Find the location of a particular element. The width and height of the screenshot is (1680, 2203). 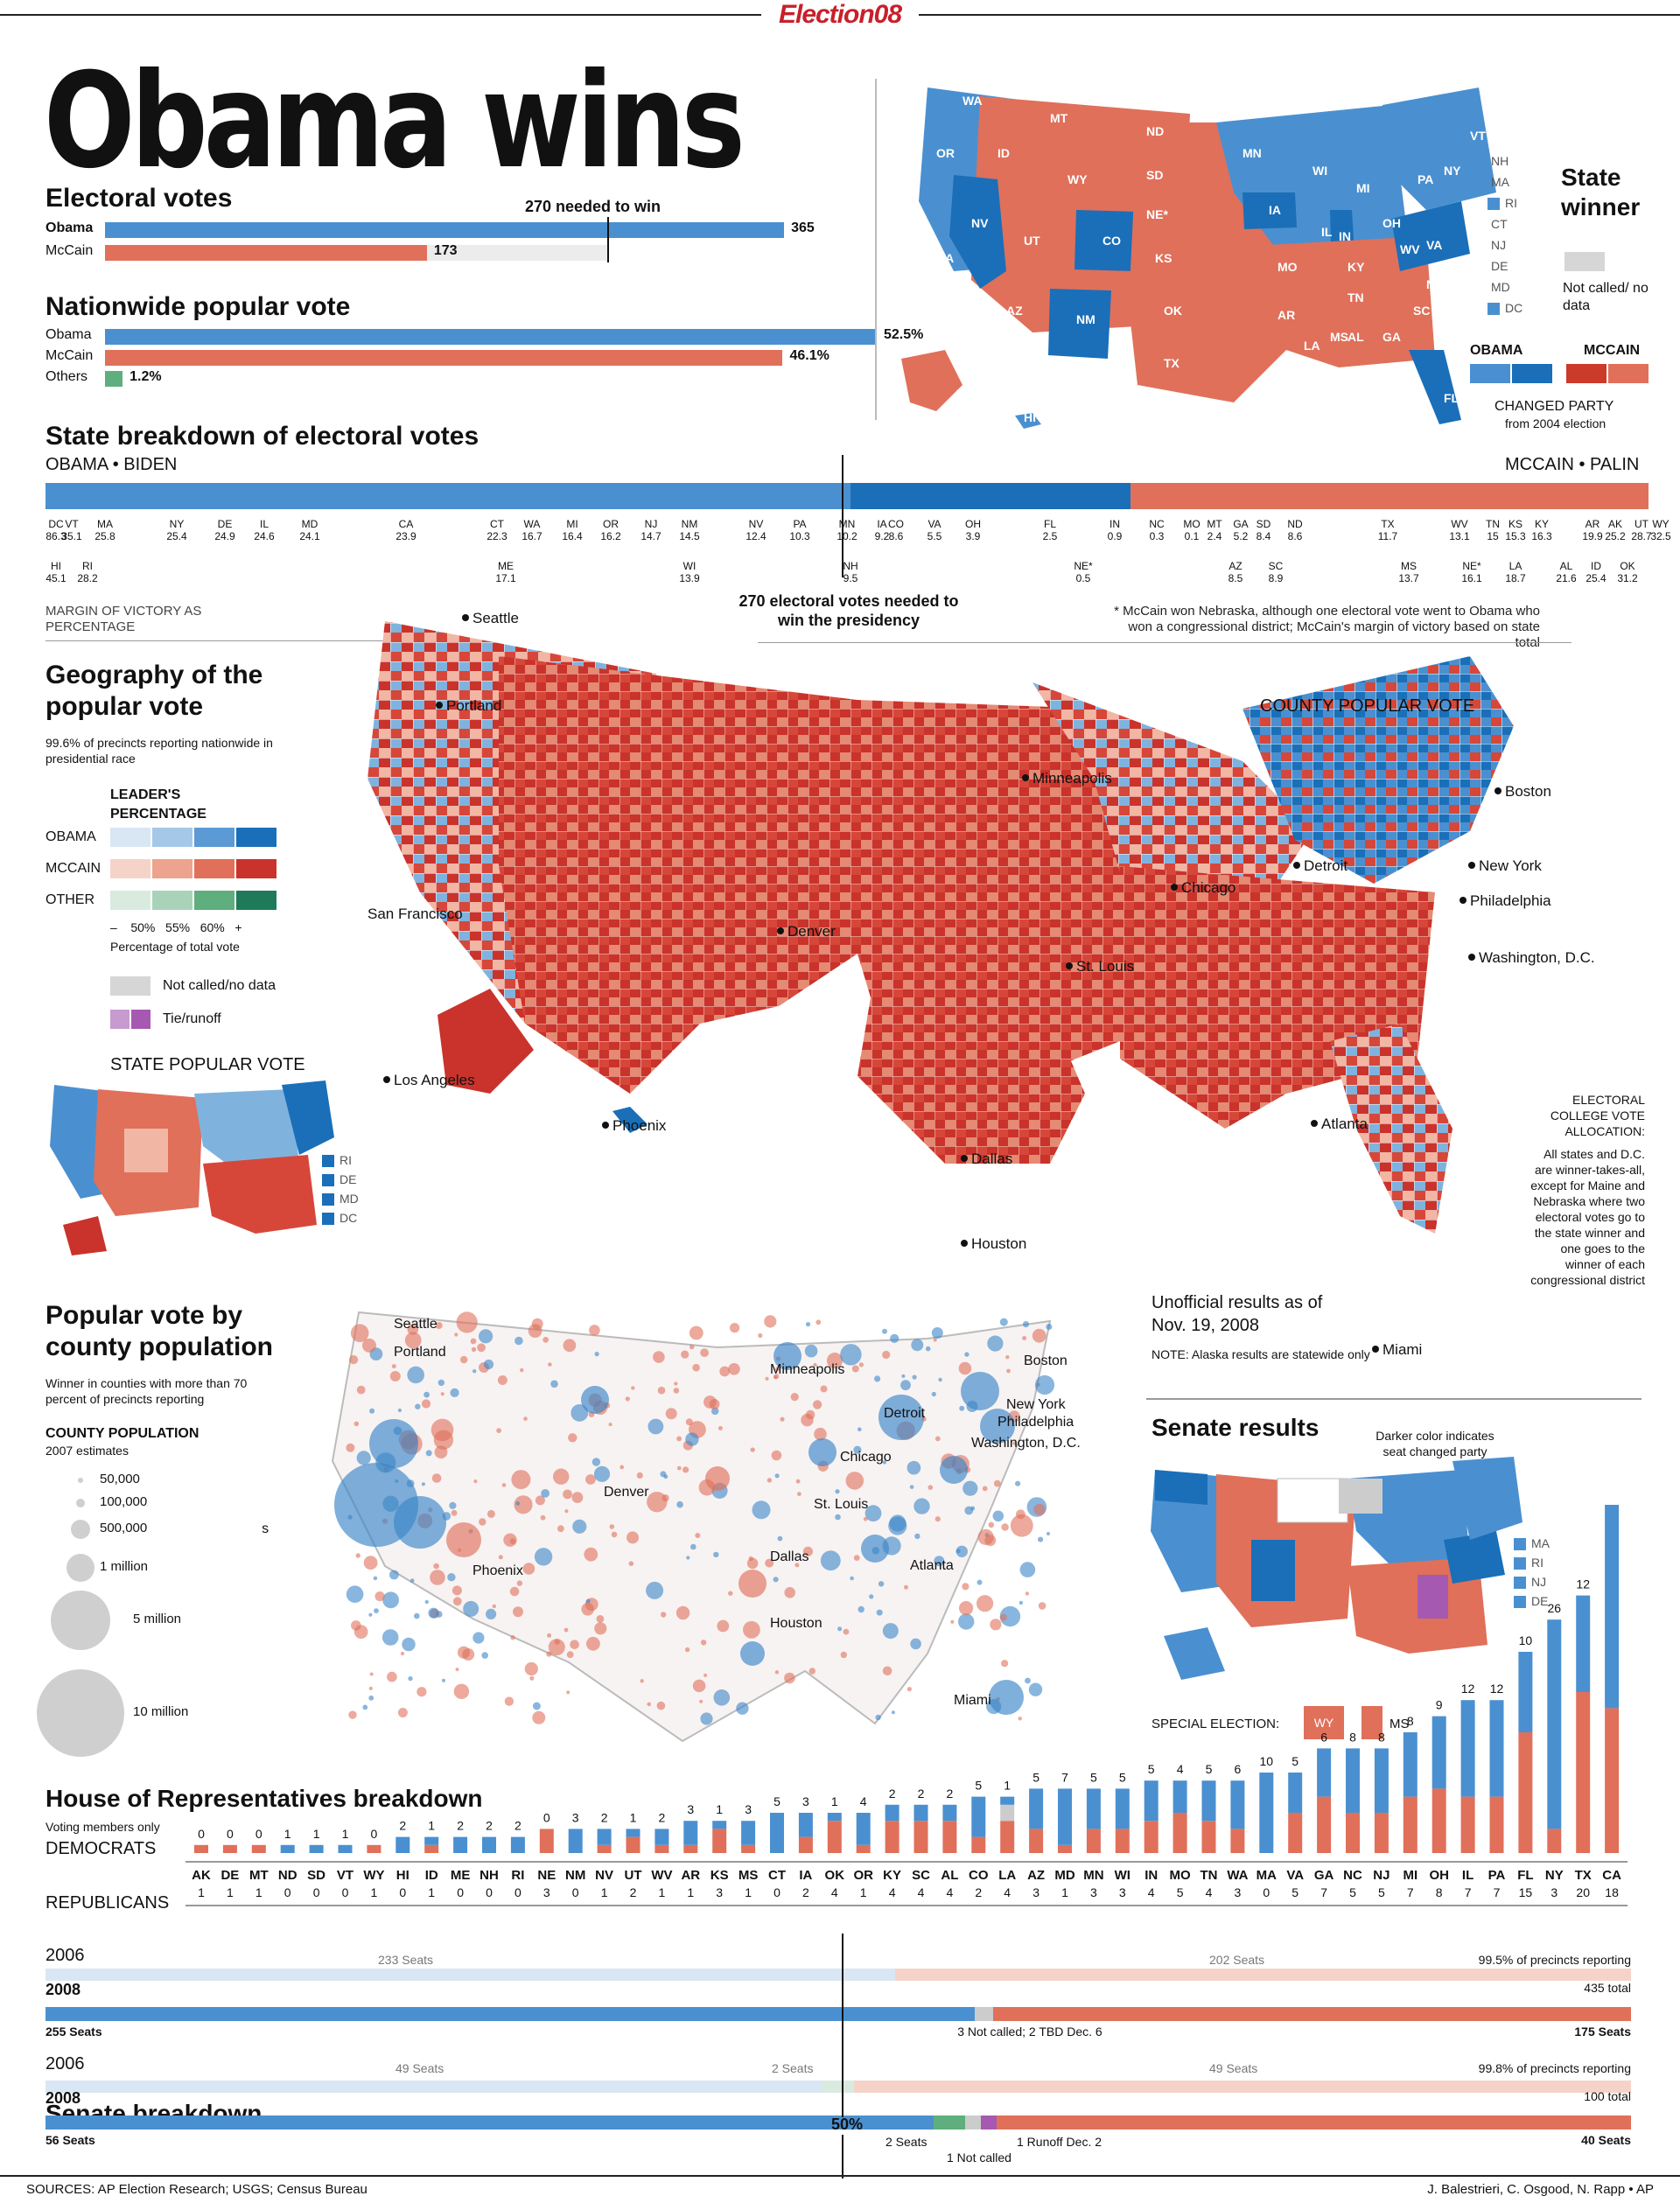

breakdown-title: State breakdown of electoral votes is located at coordinates (263, 436).